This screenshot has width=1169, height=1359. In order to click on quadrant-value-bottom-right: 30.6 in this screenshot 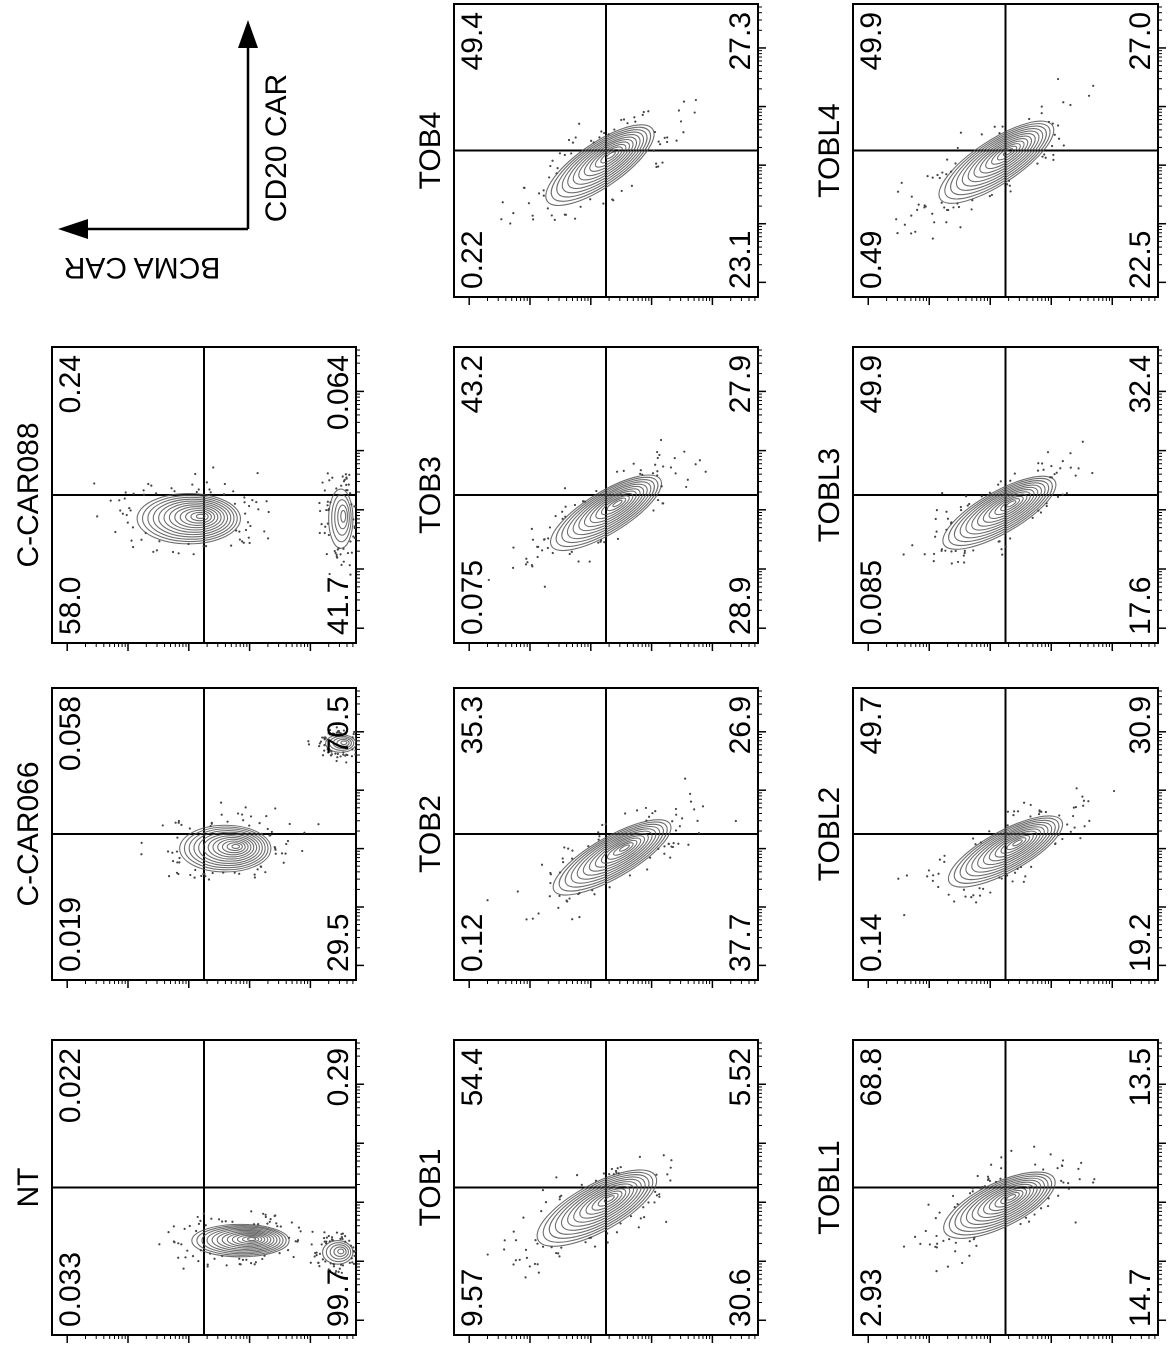, I will do `click(740, 1298)`.